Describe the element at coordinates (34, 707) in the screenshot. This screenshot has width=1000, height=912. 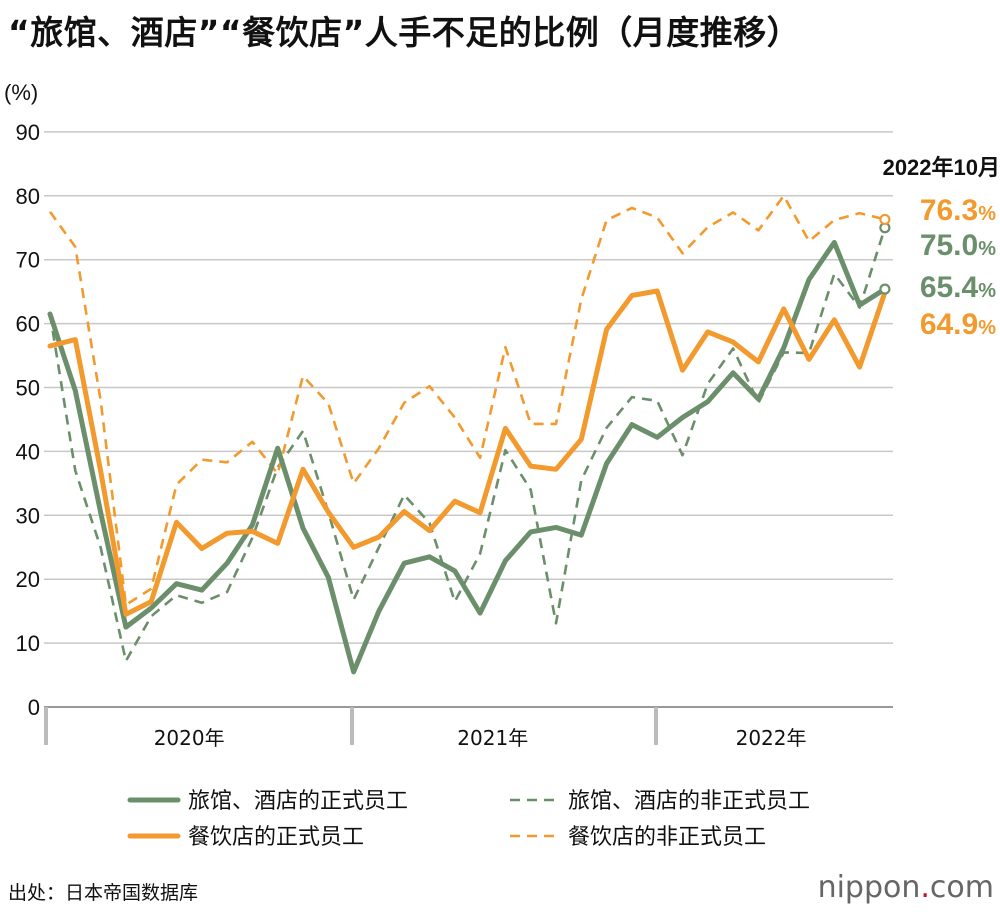
I see `y-tick-0: 0` at that location.